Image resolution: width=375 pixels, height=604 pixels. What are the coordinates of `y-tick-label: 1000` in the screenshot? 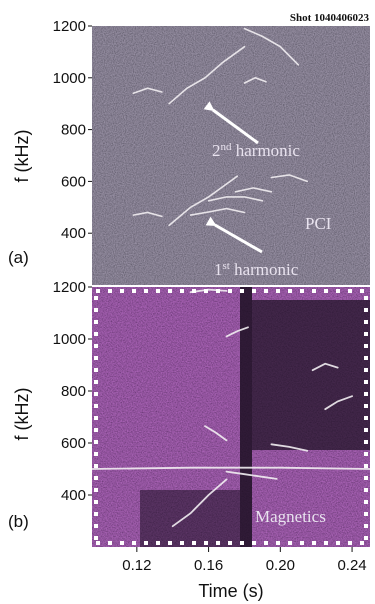 It's located at (69, 339).